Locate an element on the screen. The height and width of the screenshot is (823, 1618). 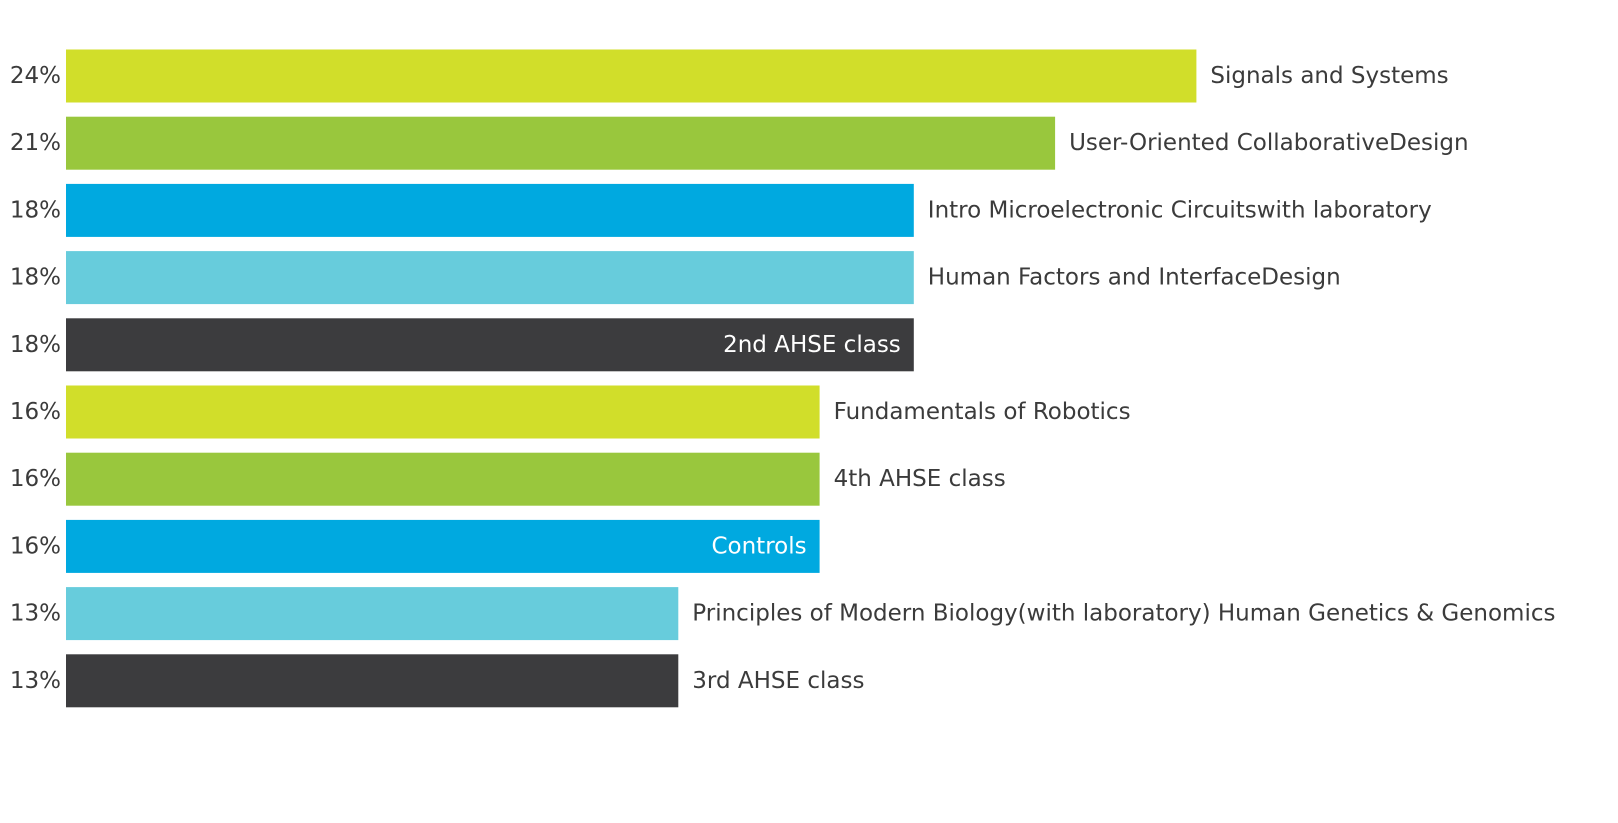
bar-row: 16% Controls is located at coordinates (415, 546).